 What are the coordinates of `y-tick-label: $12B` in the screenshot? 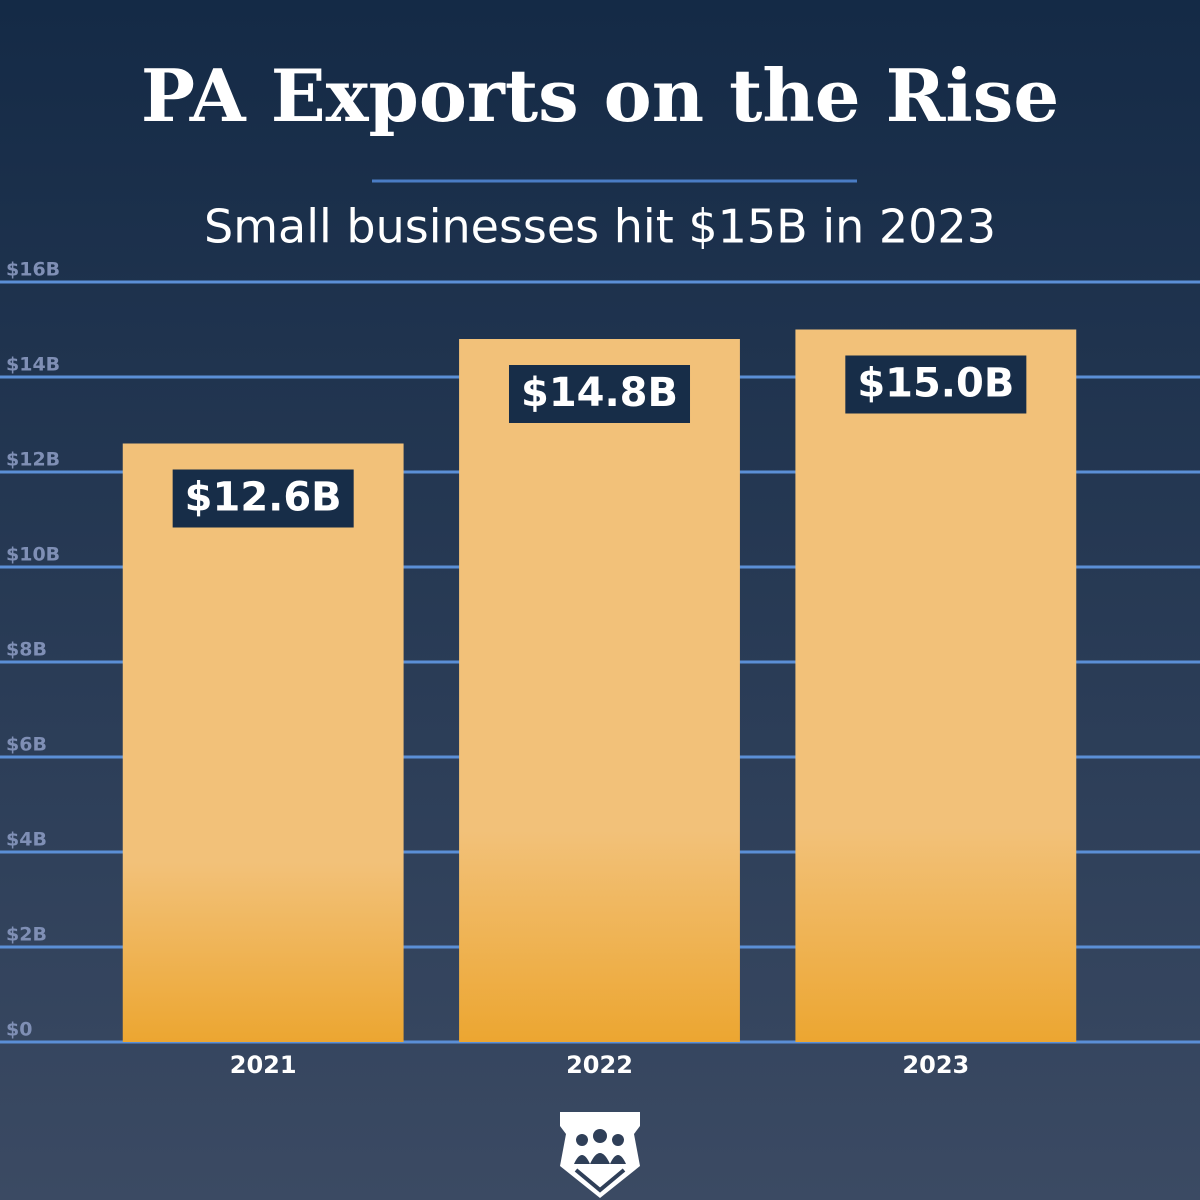 It's located at (33, 460).